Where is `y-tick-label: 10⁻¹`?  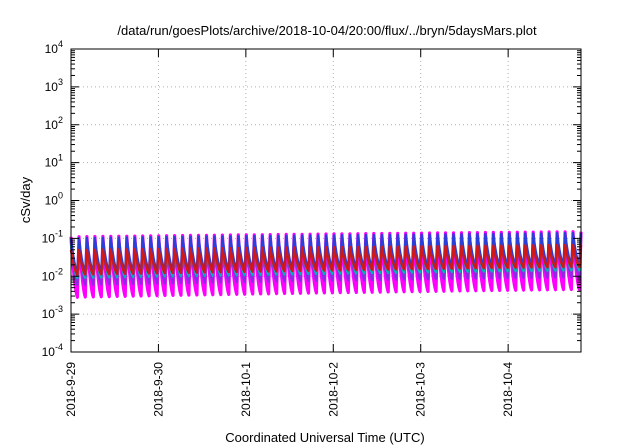
y-tick-label: 10⁻¹ is located at coordinates (52, 236).